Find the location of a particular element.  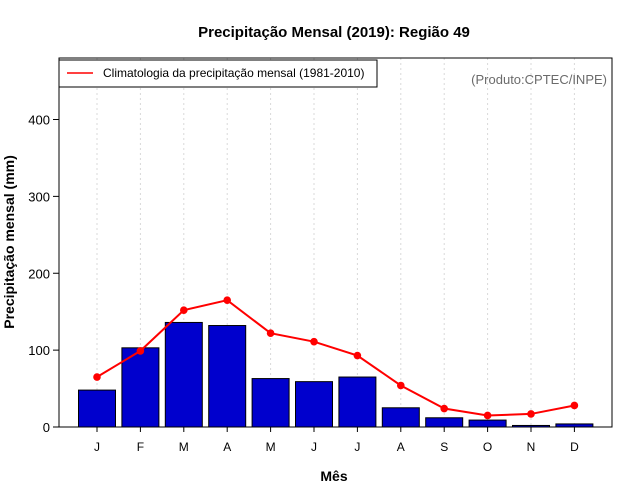

y-tick-label: 0 is located at coordinates (46, 427).